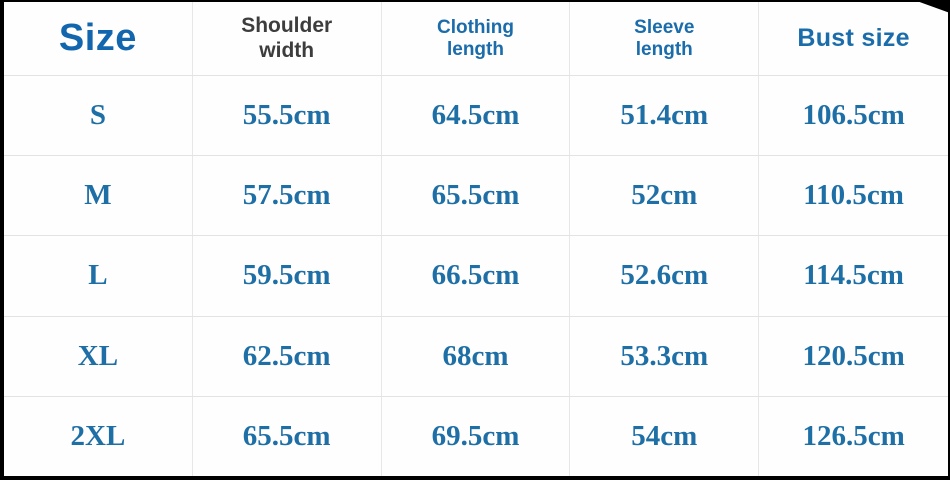  Describe the element at coordinates (287, 26) in the screenshot. I see `header-label-line1: Shoulder` at that location.